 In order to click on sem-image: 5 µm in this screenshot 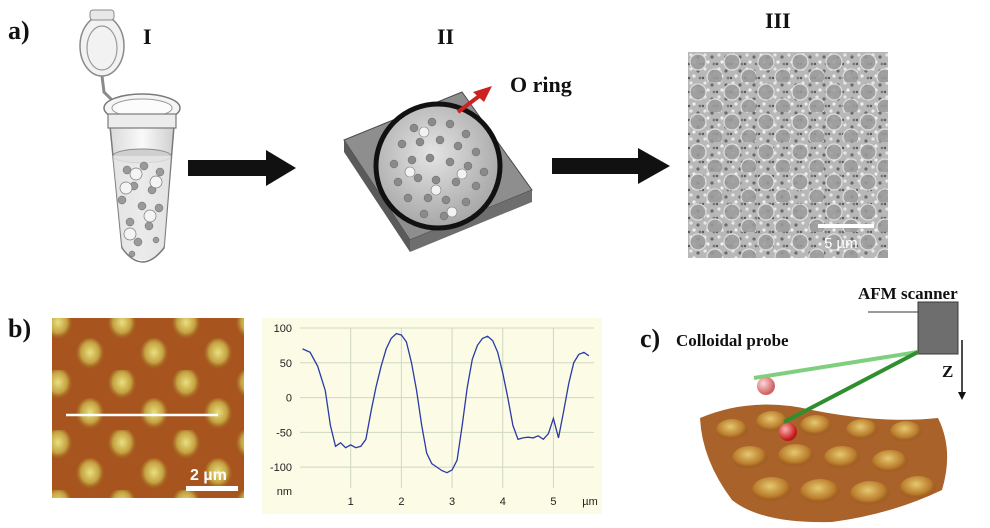, I will do `click(788, 155)`.